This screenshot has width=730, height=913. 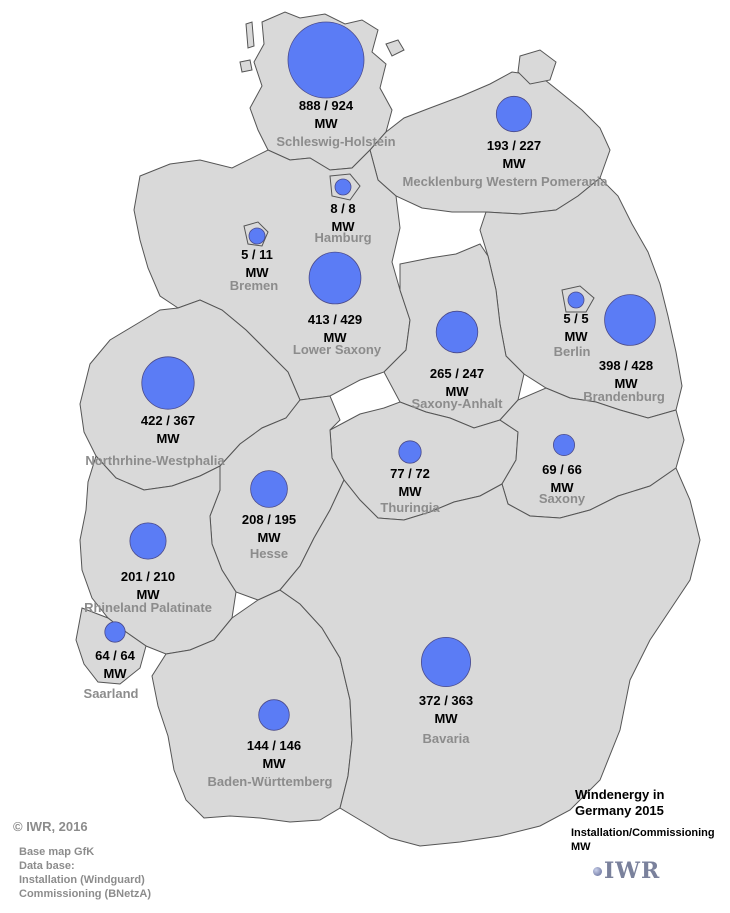 What do you see at coordinates (326, 123) in the screenshot?
I see `unit-label-schleswig-holstein: MW` at bounding box center [326, 123].